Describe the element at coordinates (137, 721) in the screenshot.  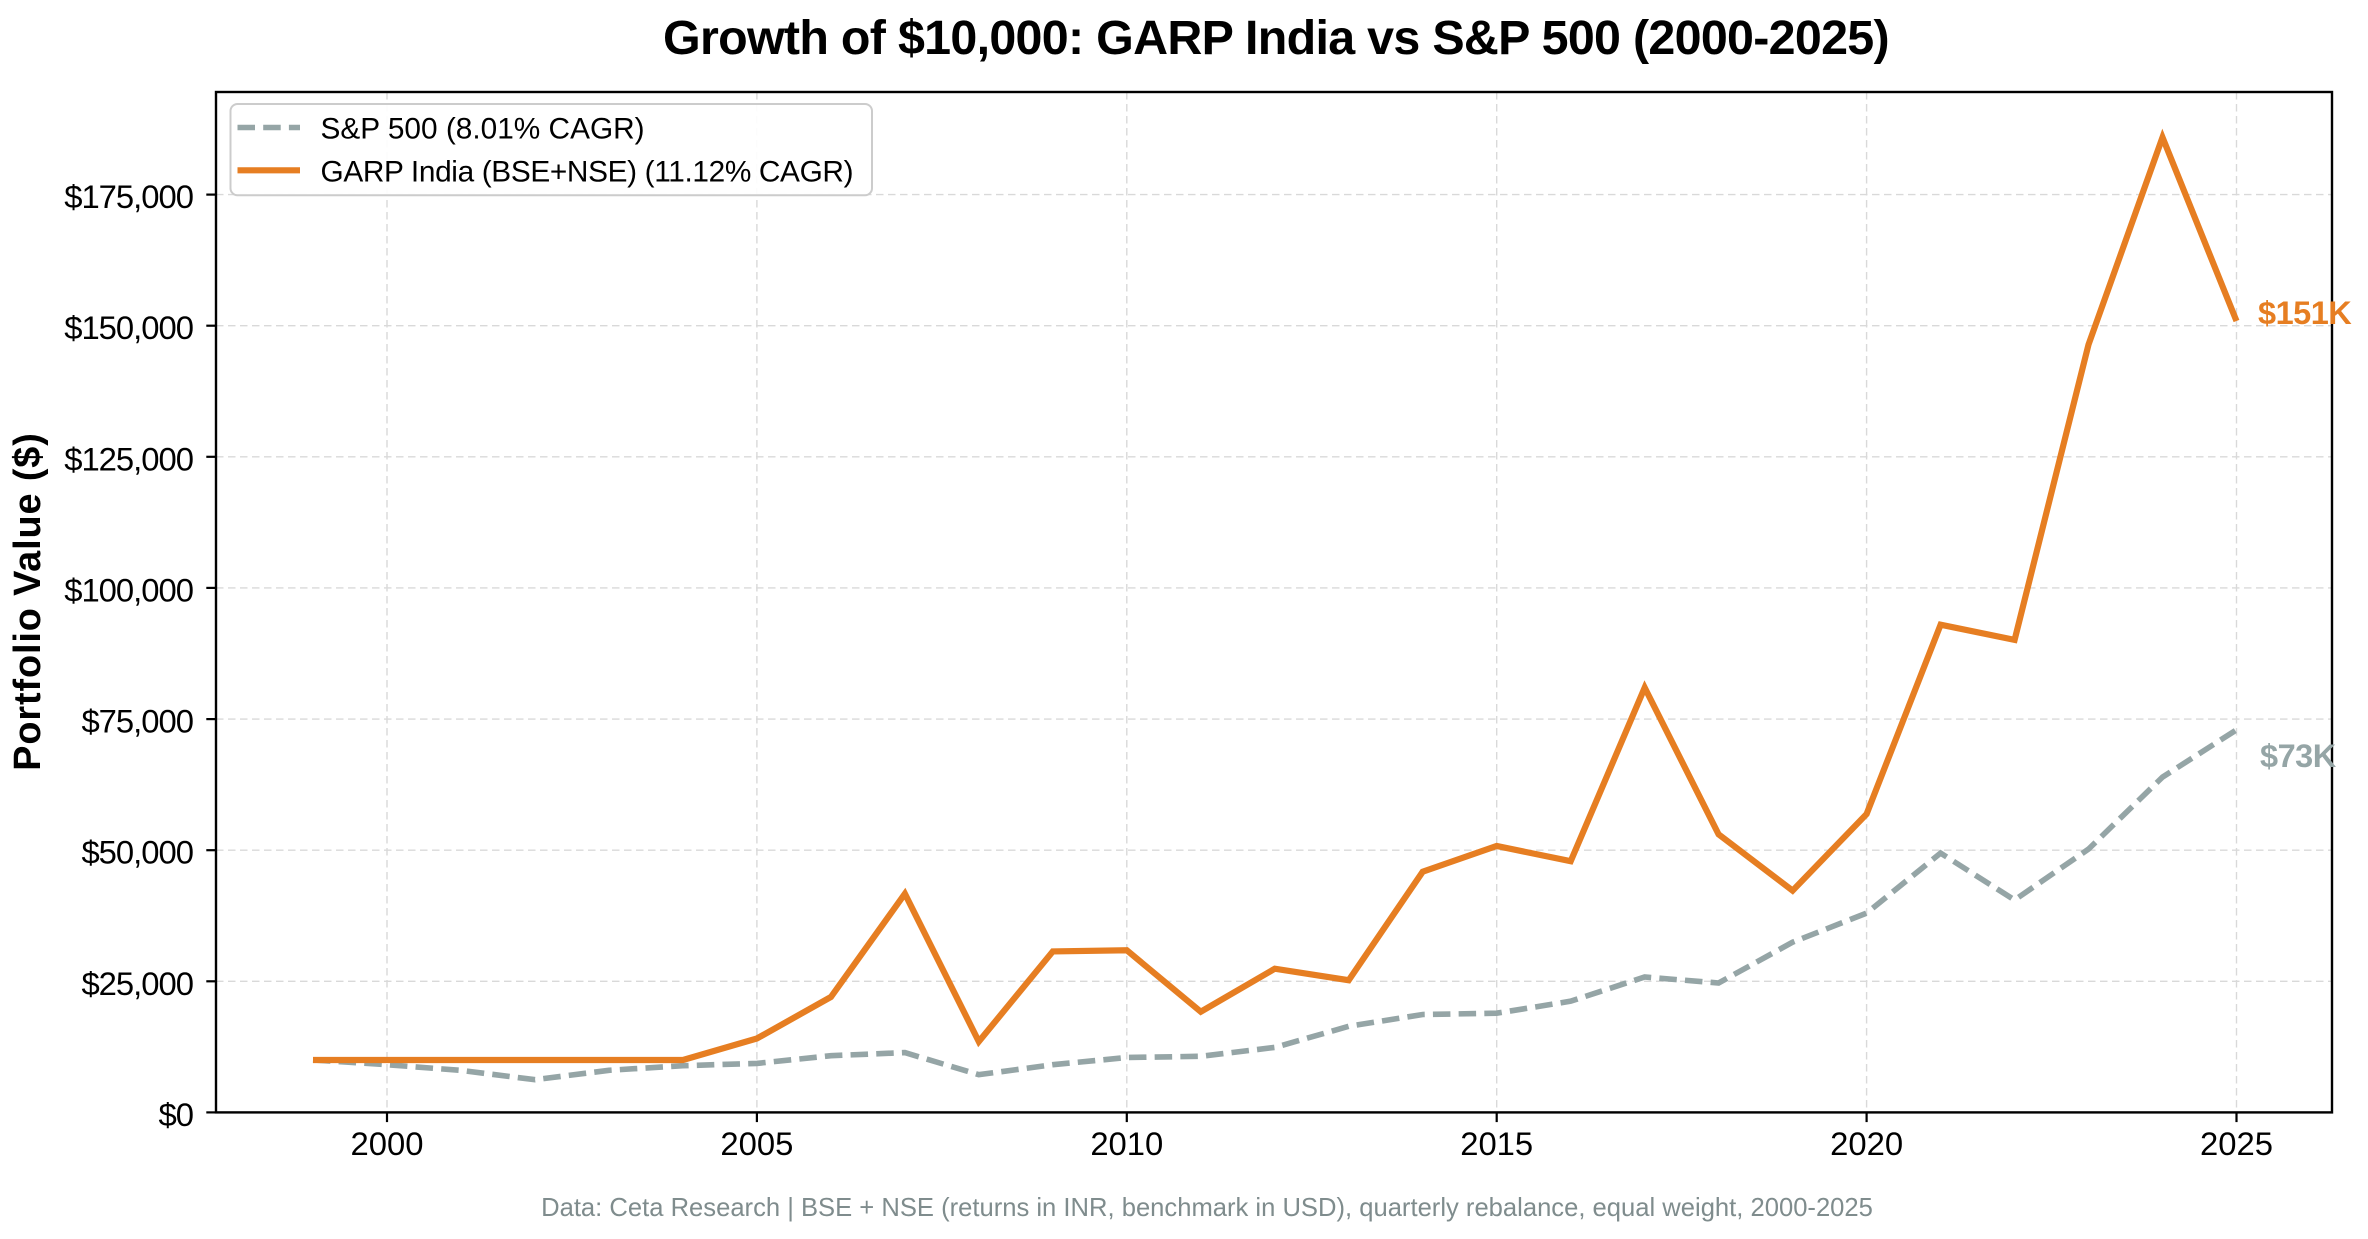
I see `svg-text: $75,000` at that location.